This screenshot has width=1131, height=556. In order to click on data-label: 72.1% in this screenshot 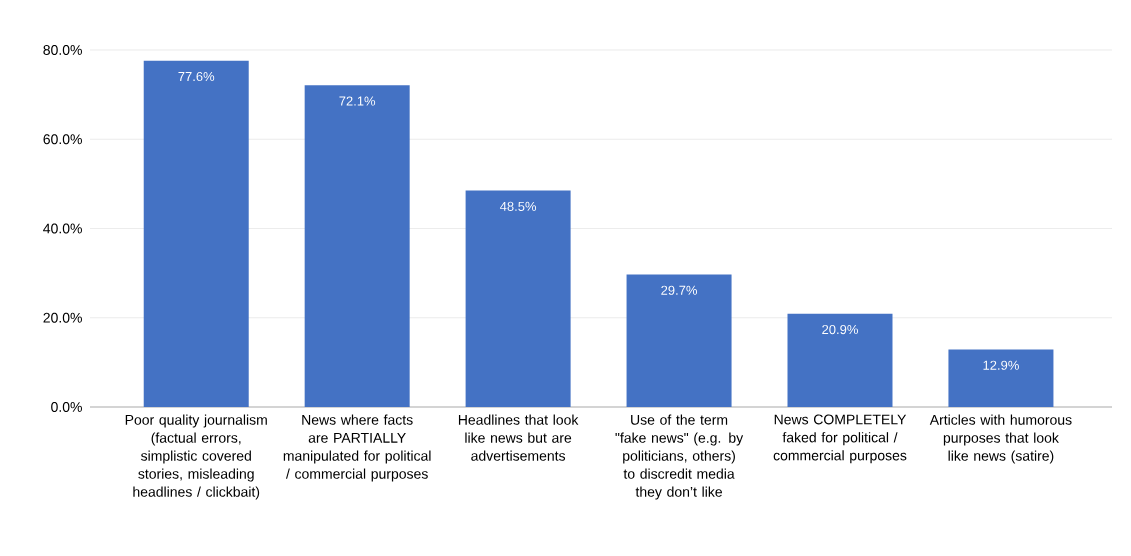, I will do `click(357, 101)`.